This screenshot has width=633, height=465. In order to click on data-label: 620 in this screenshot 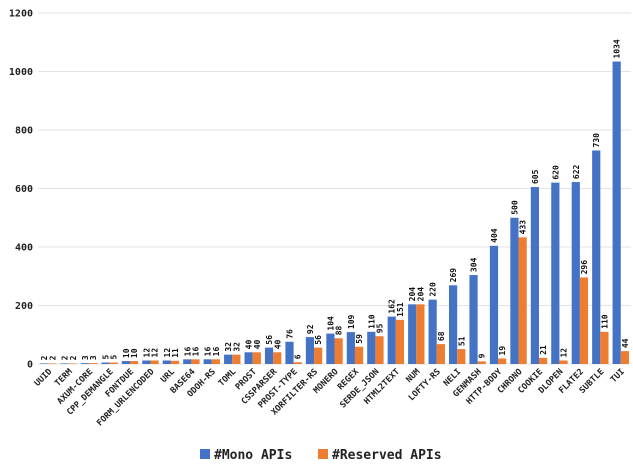, I will do `click(555, 172)`.